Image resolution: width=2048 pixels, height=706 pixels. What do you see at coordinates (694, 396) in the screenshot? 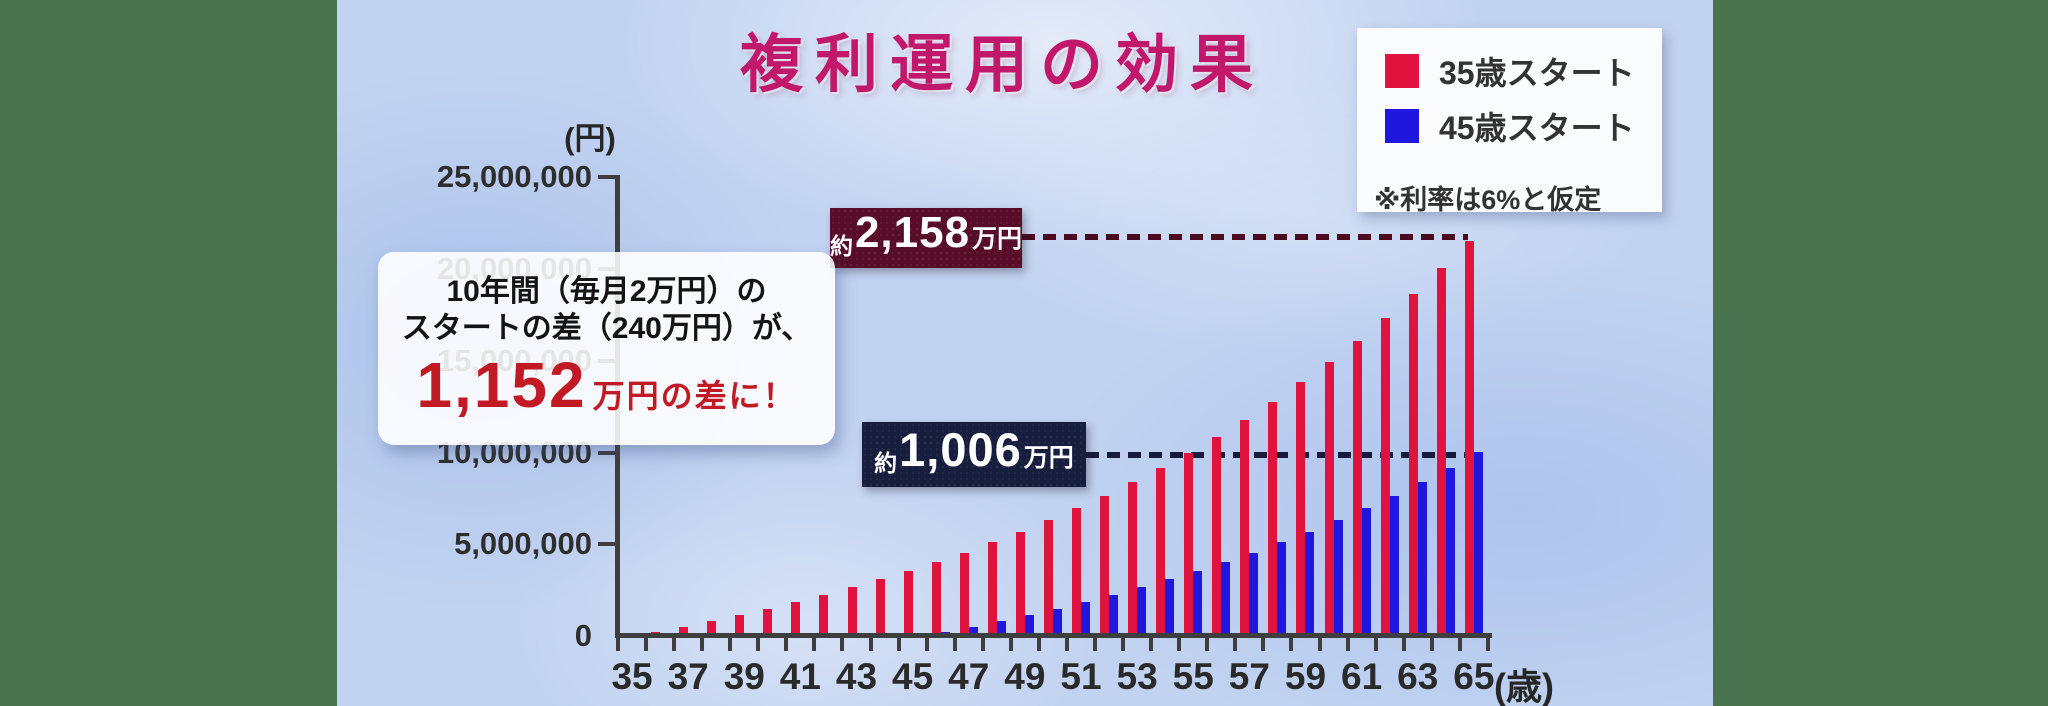
I see `callout-highlight-suffix: 万円の差に！` at bounding box center [694, 396].